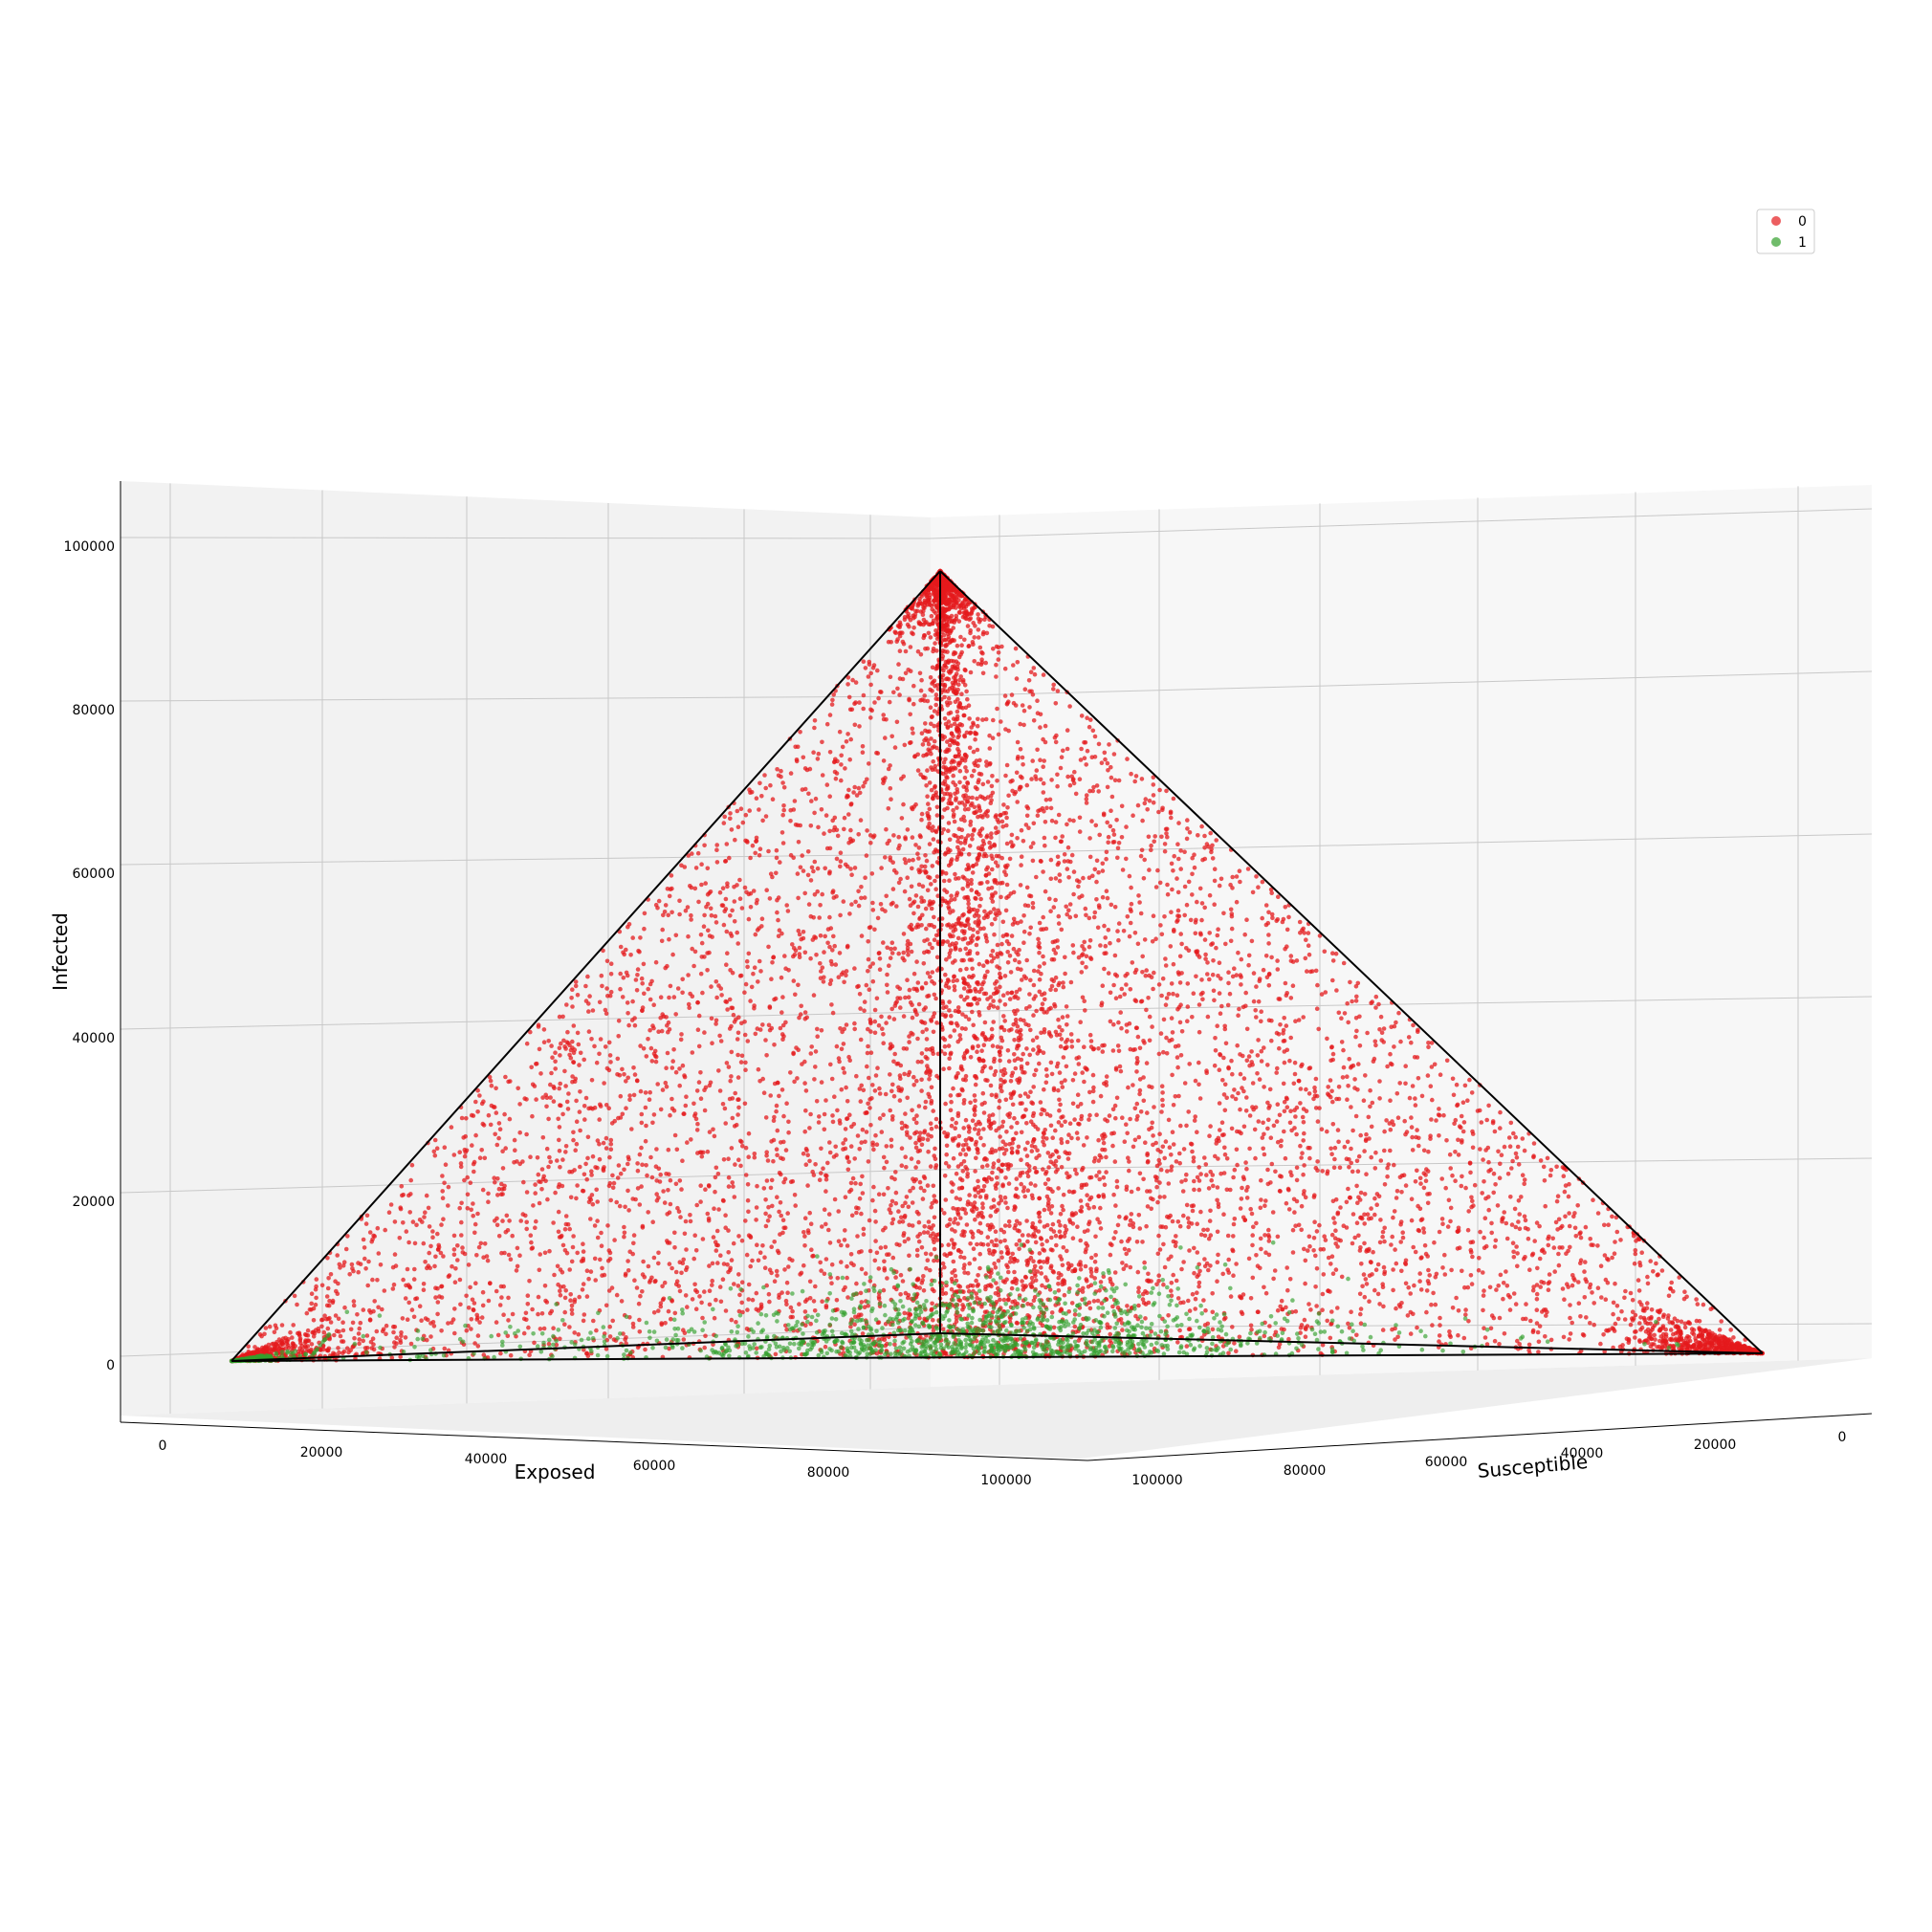  Describe the element at coordinates (1401, 1004) in the screenshot. I see `grid-line` at that location.